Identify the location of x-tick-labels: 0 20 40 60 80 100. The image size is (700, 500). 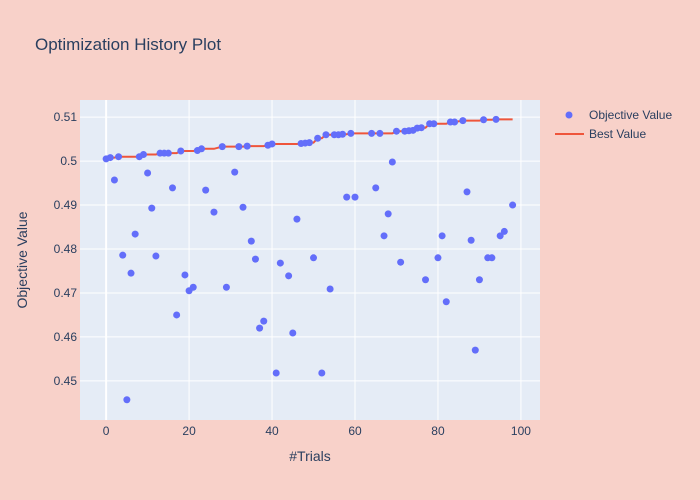
(317, 431).